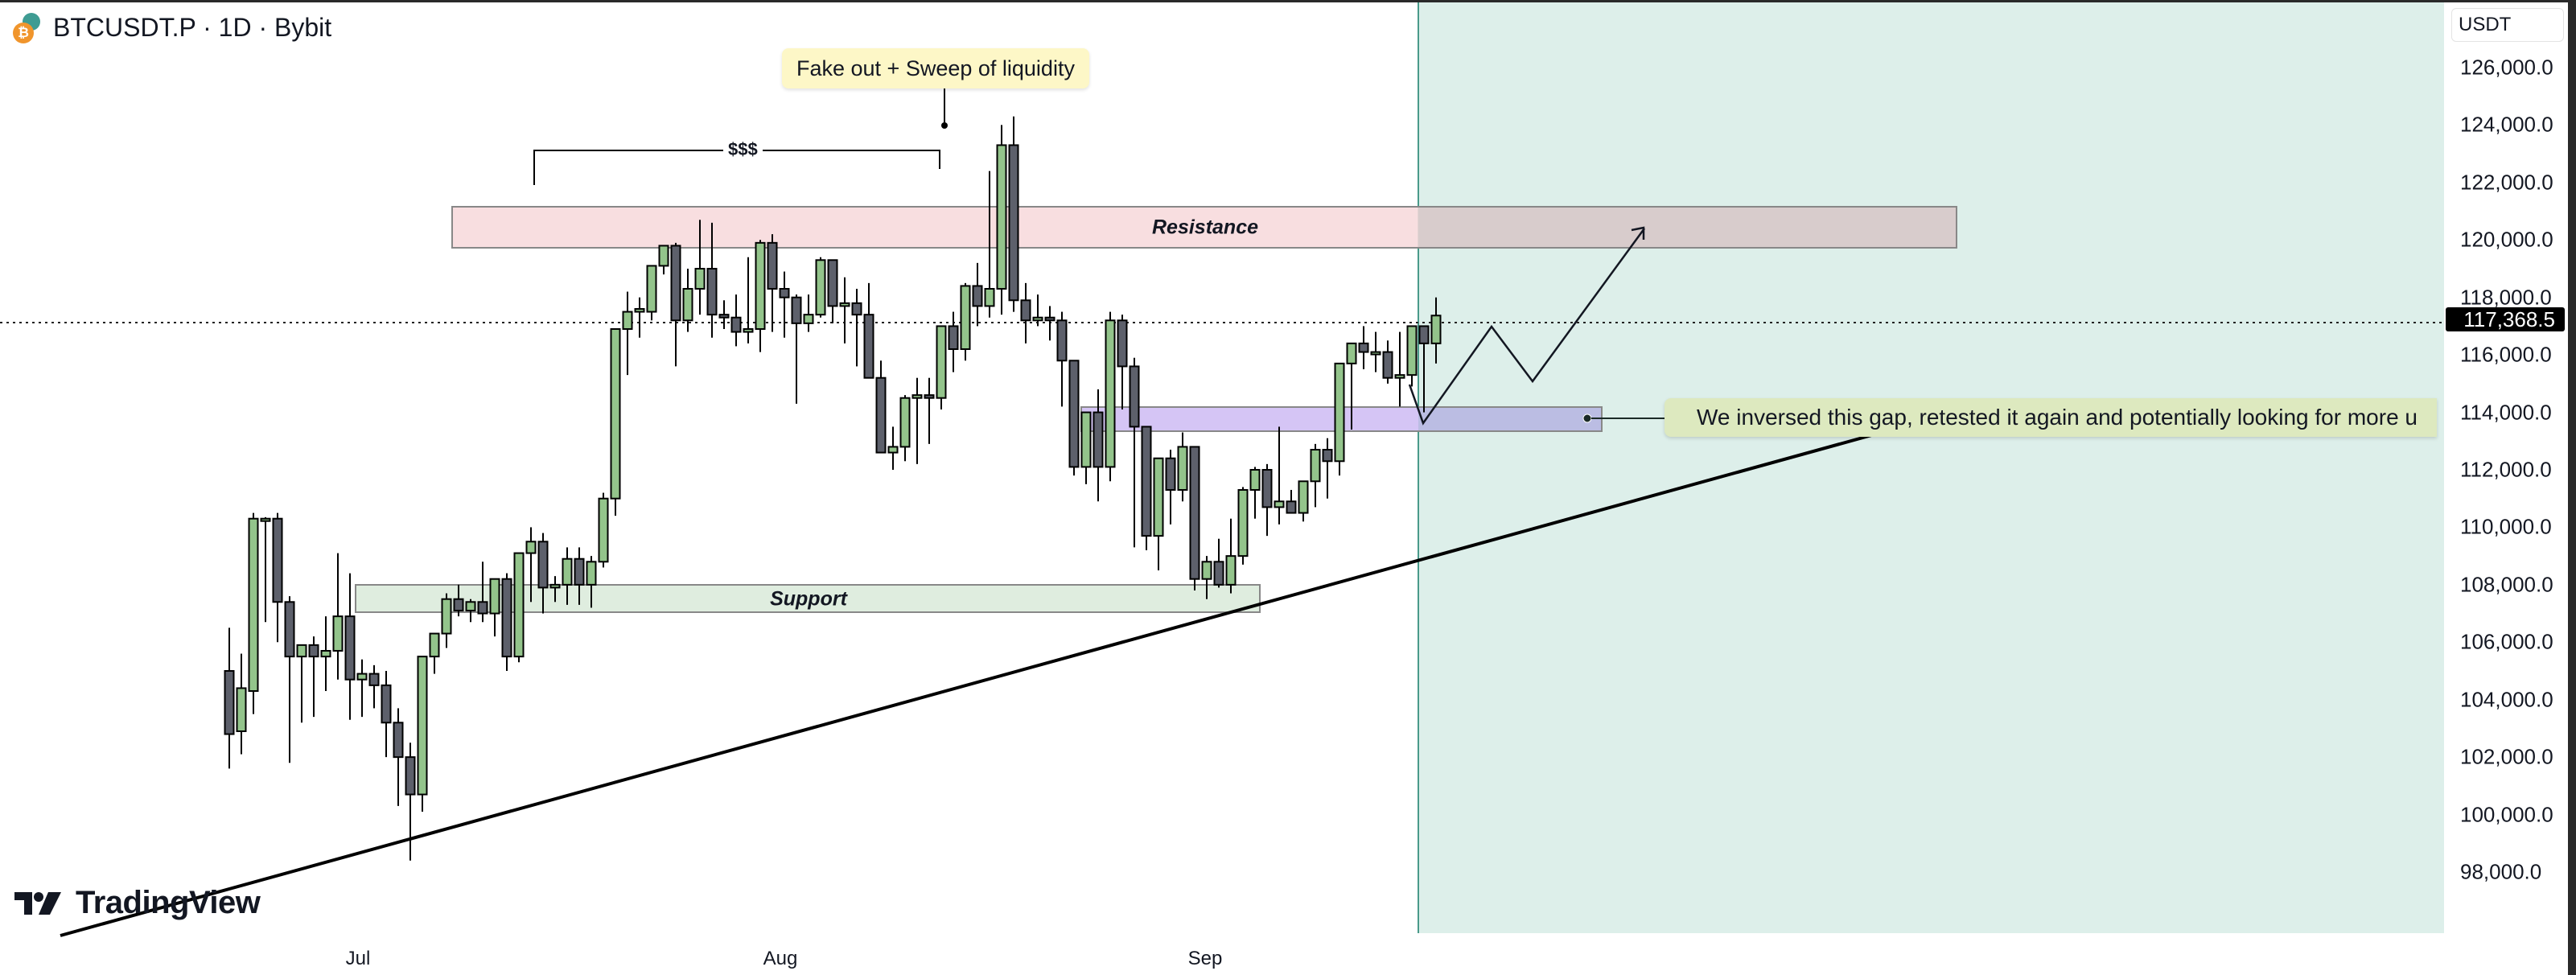 This screenshot has height=975, width=2576. I want to click on tradingview-logo: TradingView, so click(137, 903).